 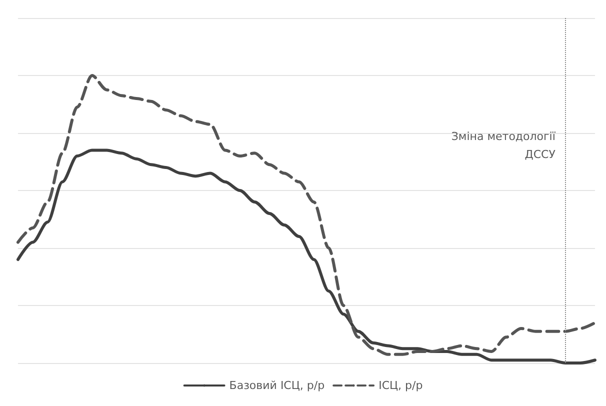 What do you see at coordinates (277, 385) in the screenshot?
I see `legend-label: Базовий ІСЦ, р/р` at bounding box center [277, 385].